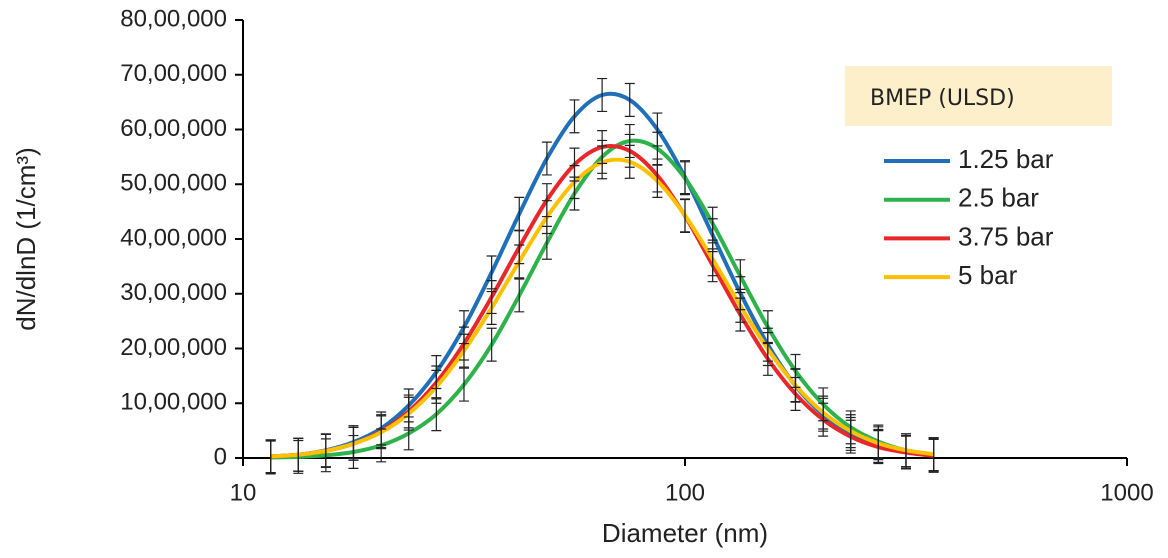 This screenshot has width=1168, height=558. I want to click on y-tick-label: 20,00,000, so click(173, 347).